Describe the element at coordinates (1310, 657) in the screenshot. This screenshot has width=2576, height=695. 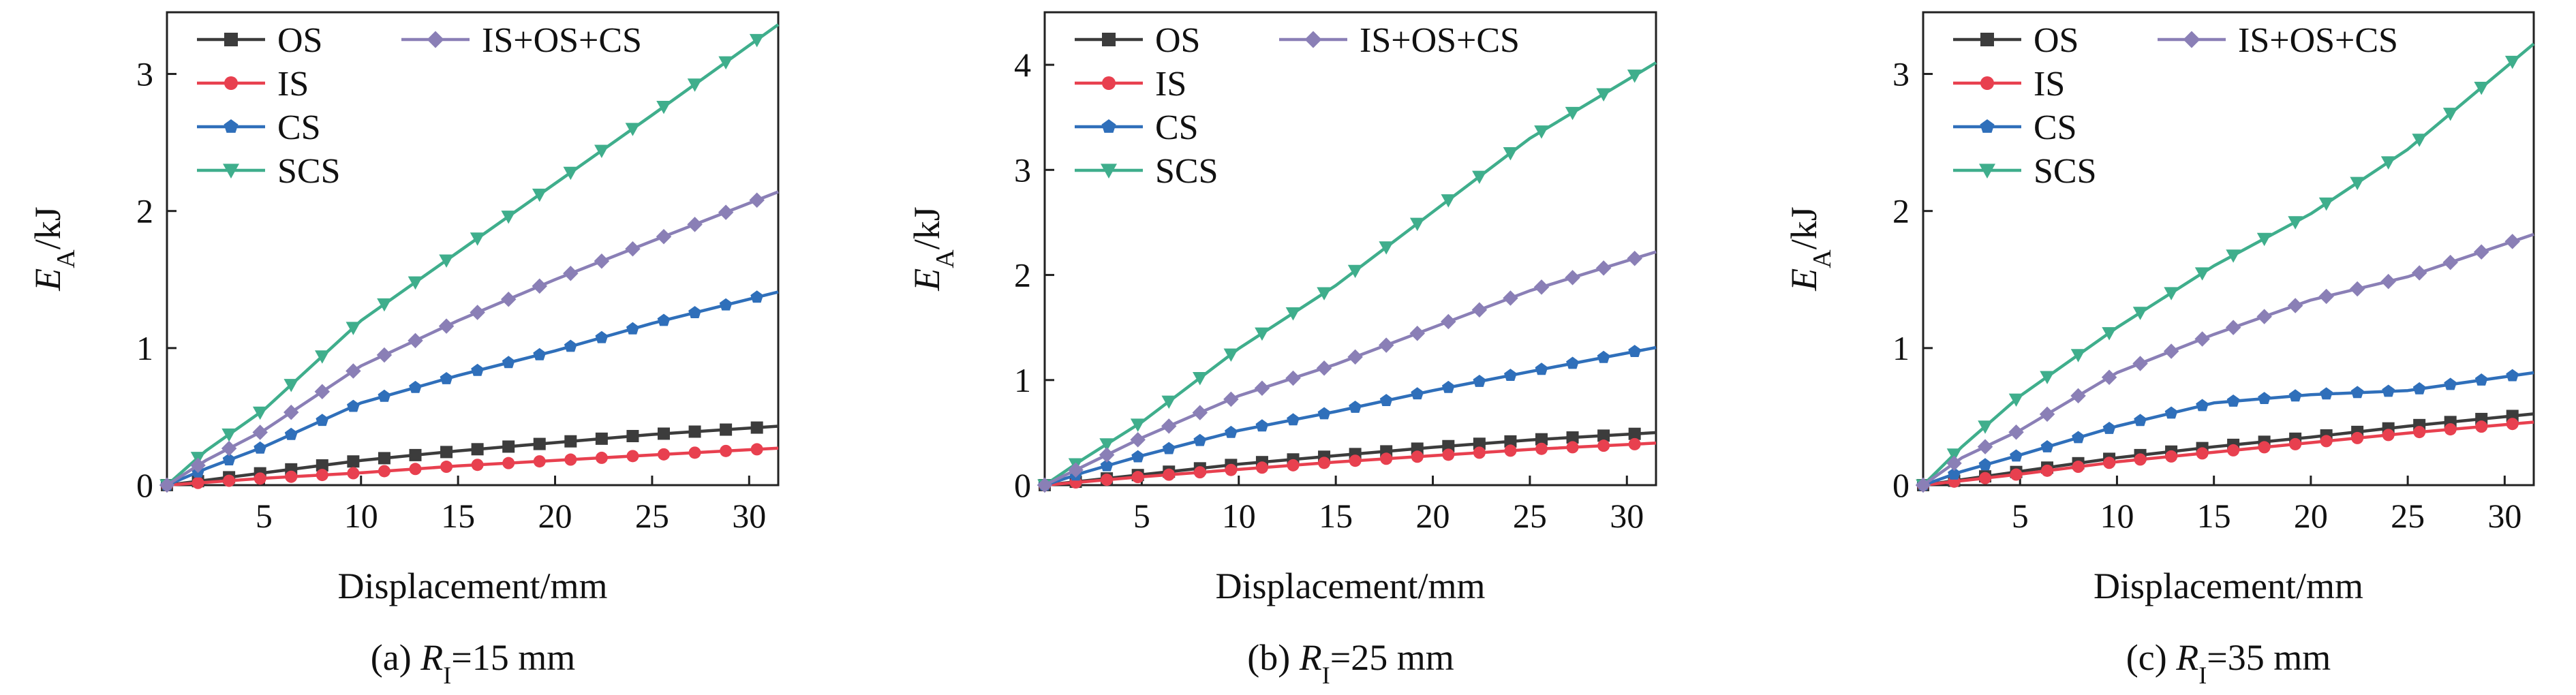
I see `caption-variable: R` at that location.